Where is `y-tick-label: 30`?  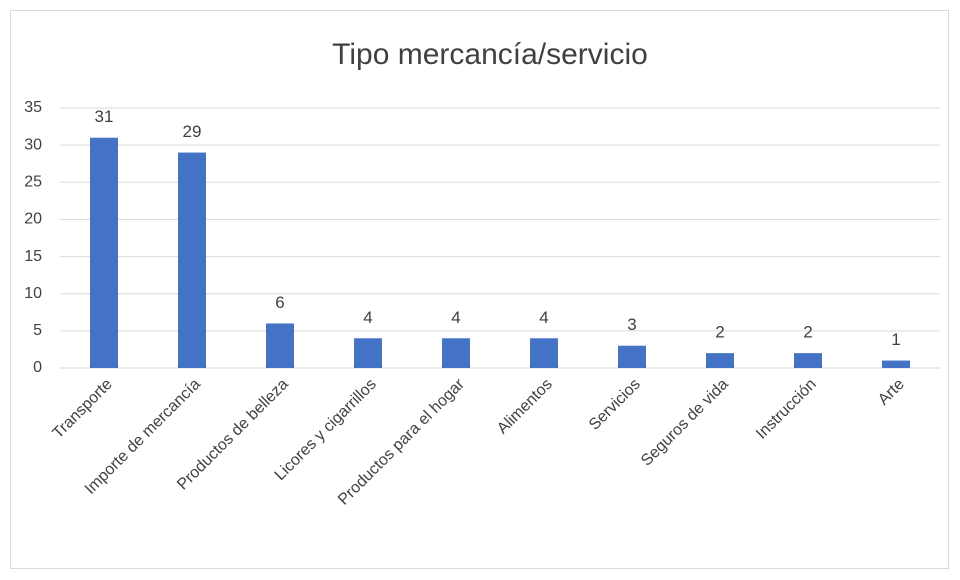 y-tick-label: 30 is located at coordinates (33, 144).